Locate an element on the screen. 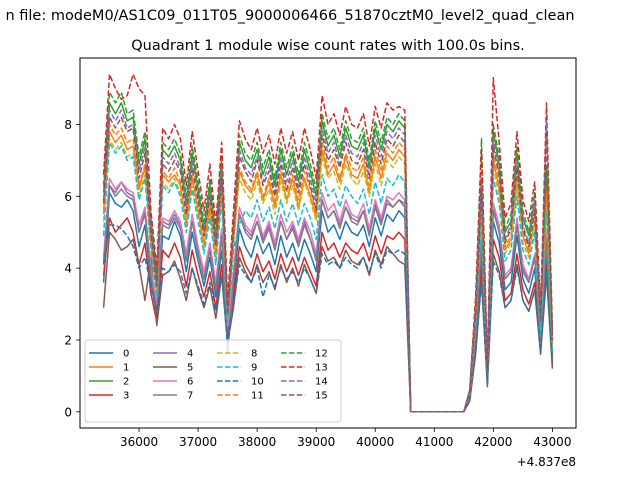 The height and width of the screenshot is (480, 640). legend-label-2: 2 is located at coordinates (126, 382).